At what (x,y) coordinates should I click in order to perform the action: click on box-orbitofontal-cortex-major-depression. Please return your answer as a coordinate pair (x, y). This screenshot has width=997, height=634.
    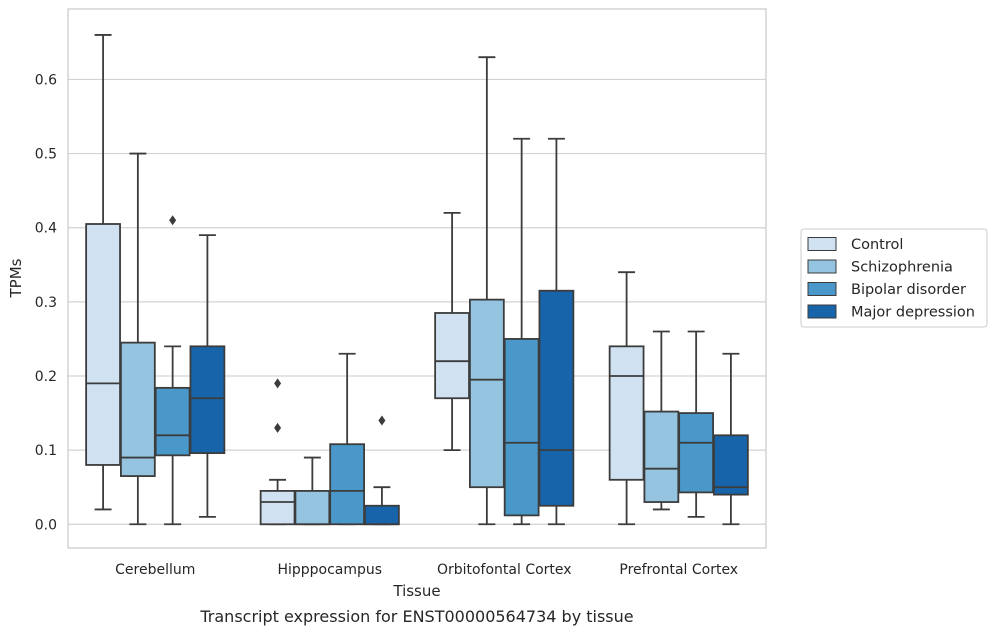
    Looking at the image, I should click on (556, 331).